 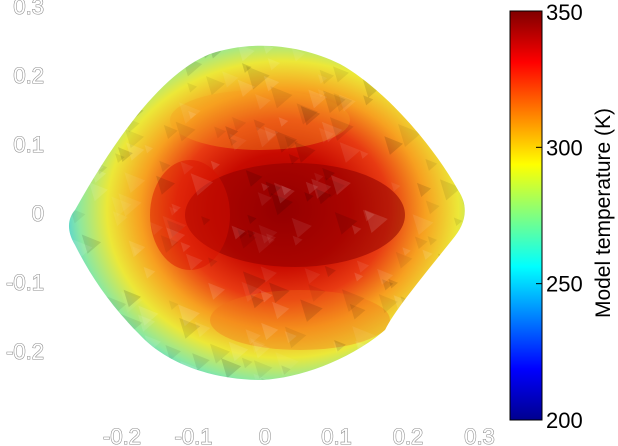 What do you see at coordinates (295, 215) in the screenshot?
I see `hot-core-region` at bounding box center [295, 215].